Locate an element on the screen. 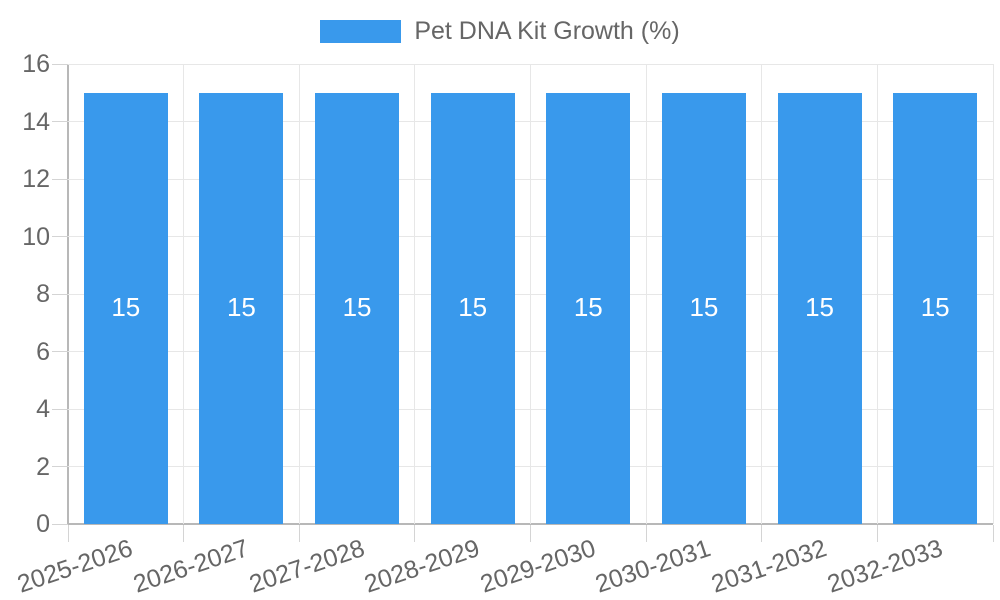 This screenshot has width=1000, height=600. y-tick-label: 0 is located at coordinates (43, 524).